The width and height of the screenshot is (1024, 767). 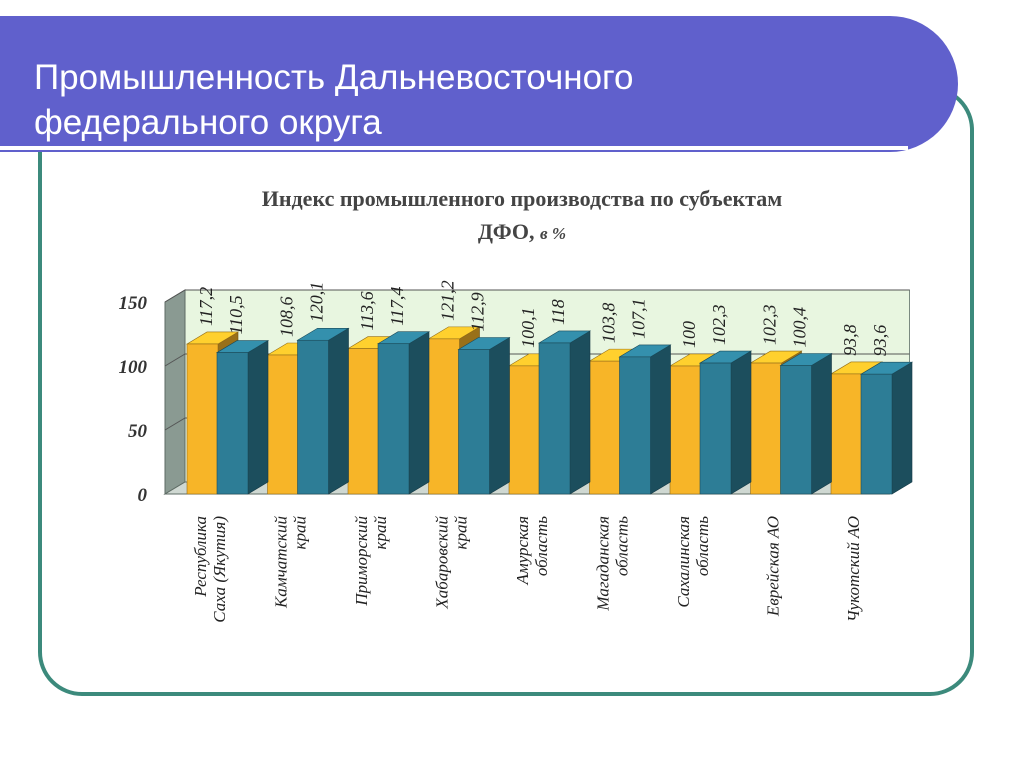 I want to click on category-label: Чукотский АО, so click(x=853, y=569).